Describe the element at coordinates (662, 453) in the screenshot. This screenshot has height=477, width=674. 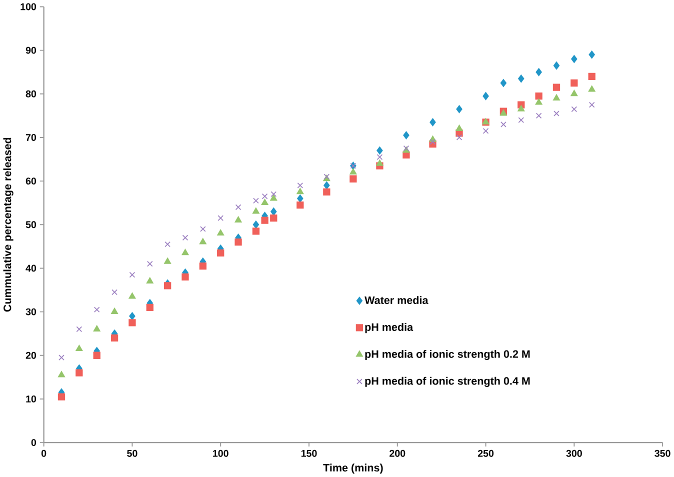
I see `x-tick-label: 350` at that location.